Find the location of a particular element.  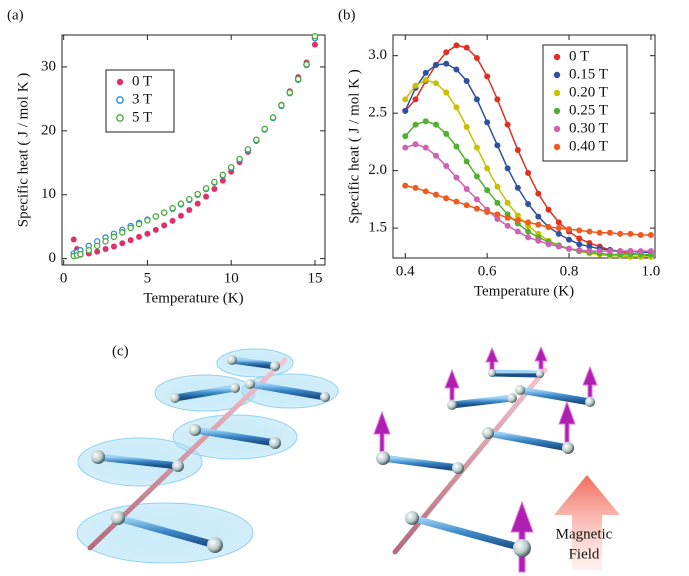

dimer-ladder is located at coordinates (207, 456).